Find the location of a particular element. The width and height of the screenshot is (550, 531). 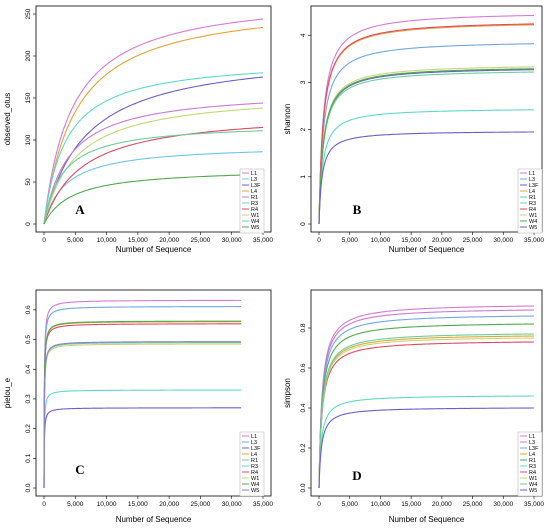

y-tick-label: 2 is located at coordinates (303, 129).